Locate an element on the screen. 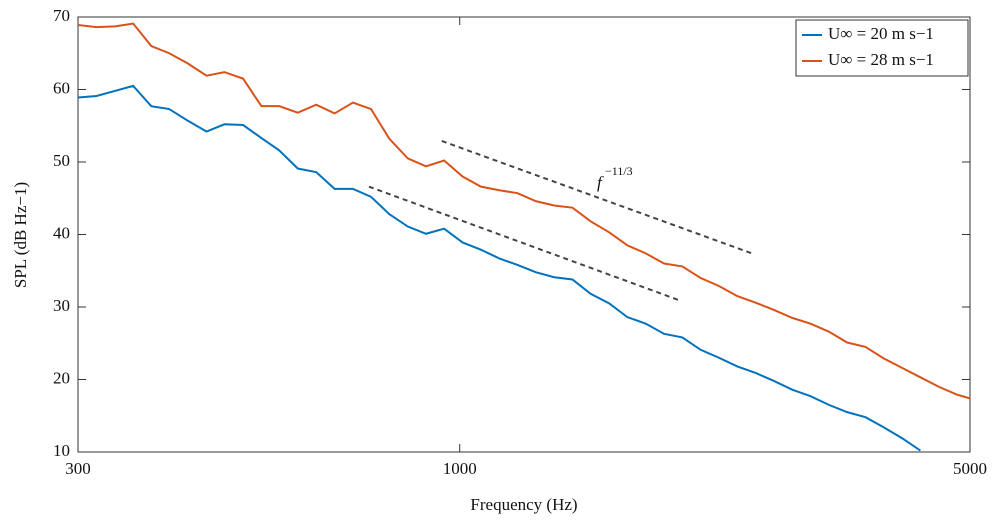 This screenshot has width=992, height=522. y-tick-label: 10 is located at coordinates (61, 450).